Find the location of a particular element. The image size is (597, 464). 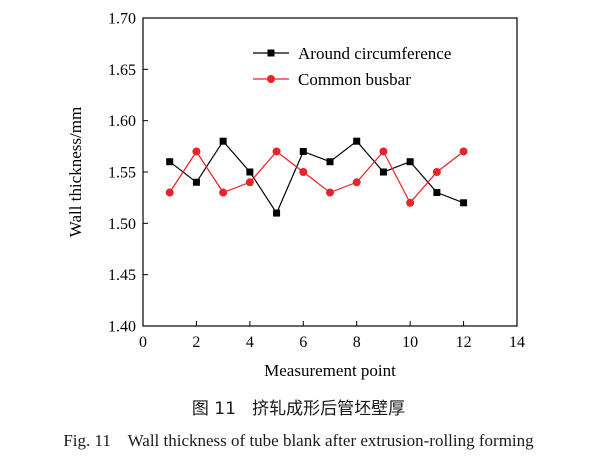

legend-item: Around circumference is located at coordinates (352, 53).